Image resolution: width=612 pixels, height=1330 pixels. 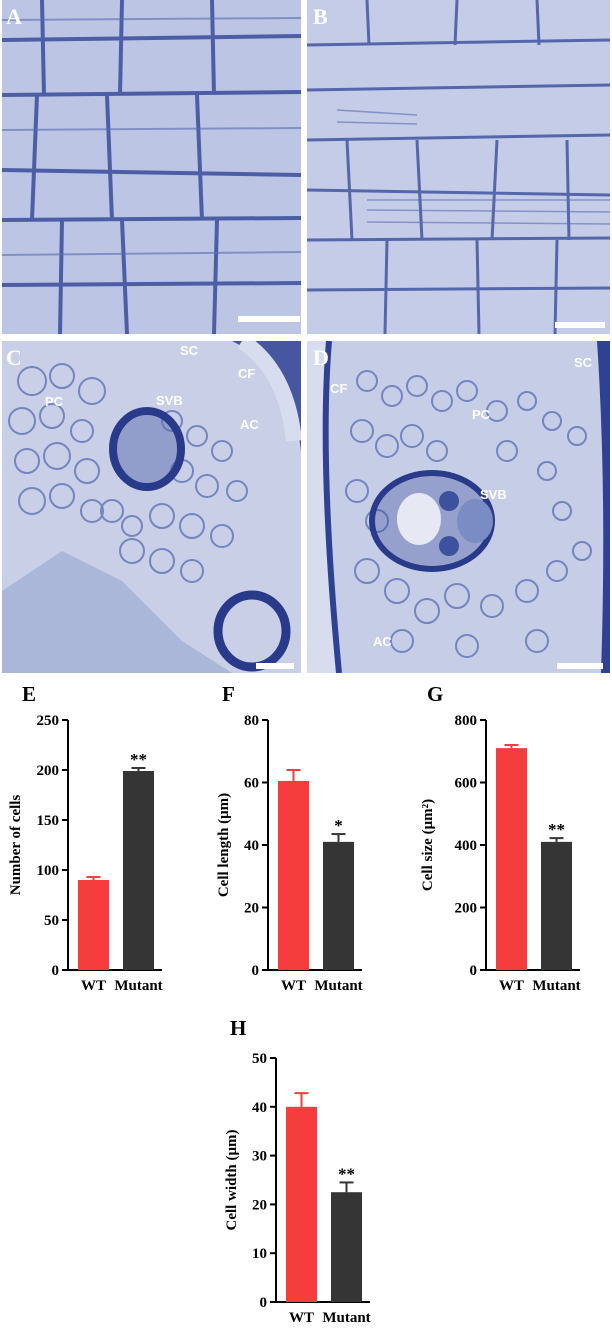 I want to click on chart-svg: 0 200 400 600 800 Cell size (μm²) WT ** Mutant, so click(x=500, y=853).